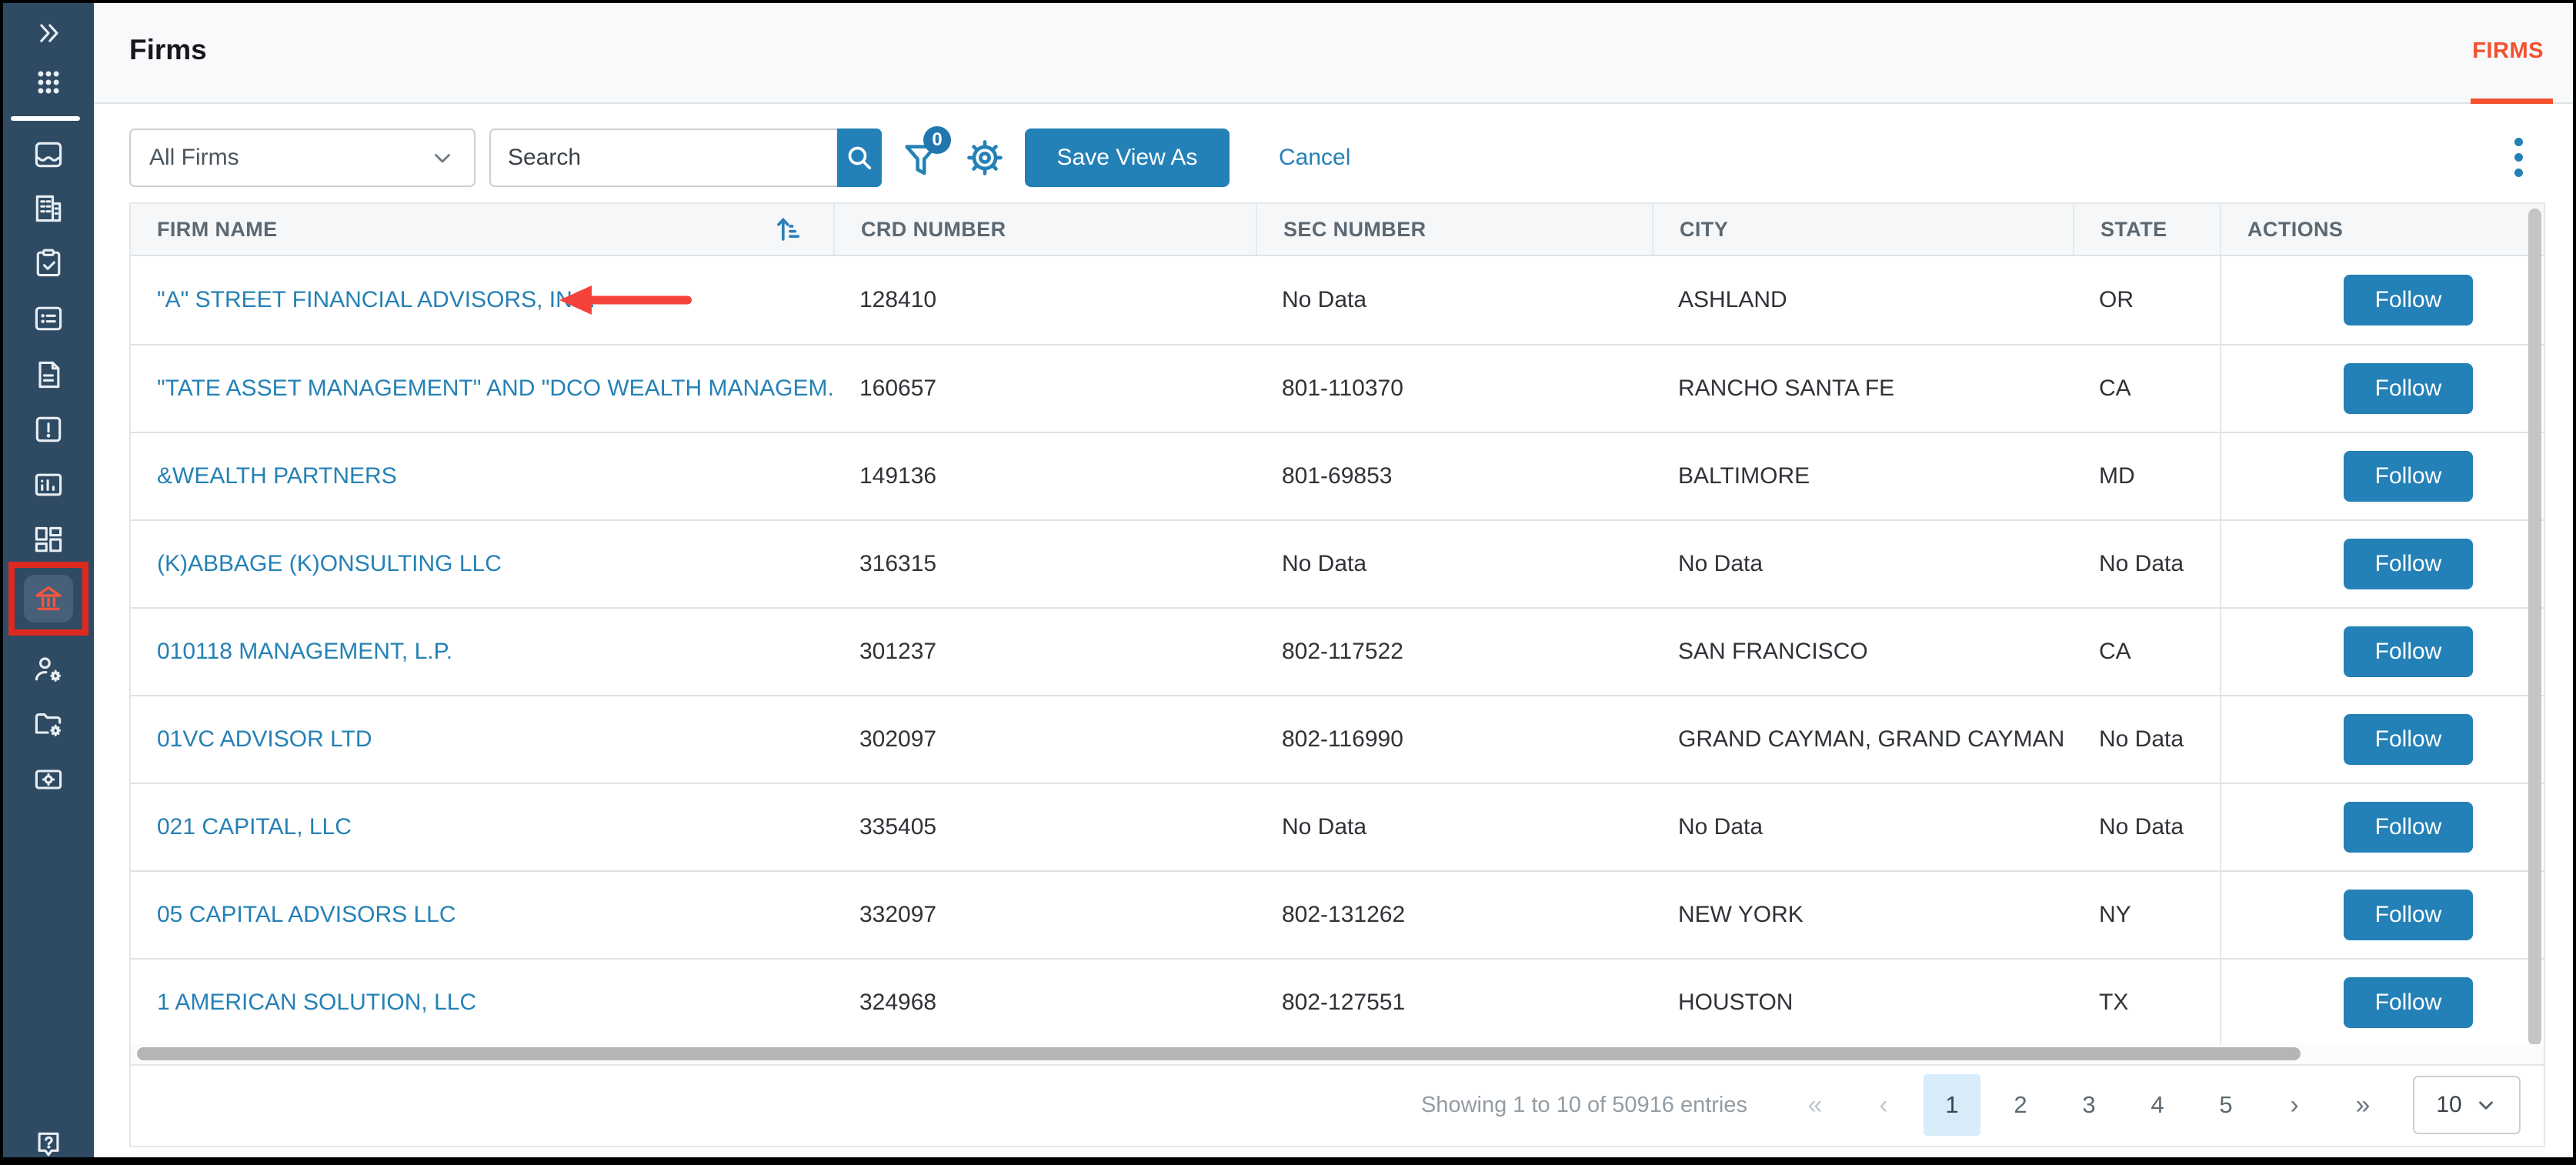 The image size is (2576, 1165). Describe the element at coordinates (49, 1142) in the screenshot. I see `help-icon` at that location.